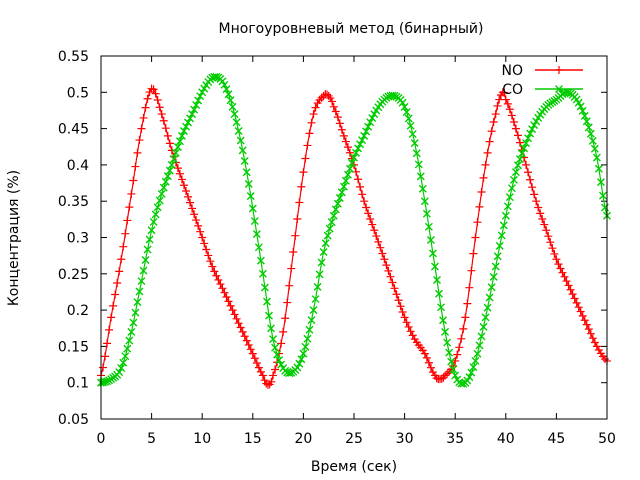 This screenshot has height=480, width=640. I want to click on x-tick-label: 45, so click(556, 439).